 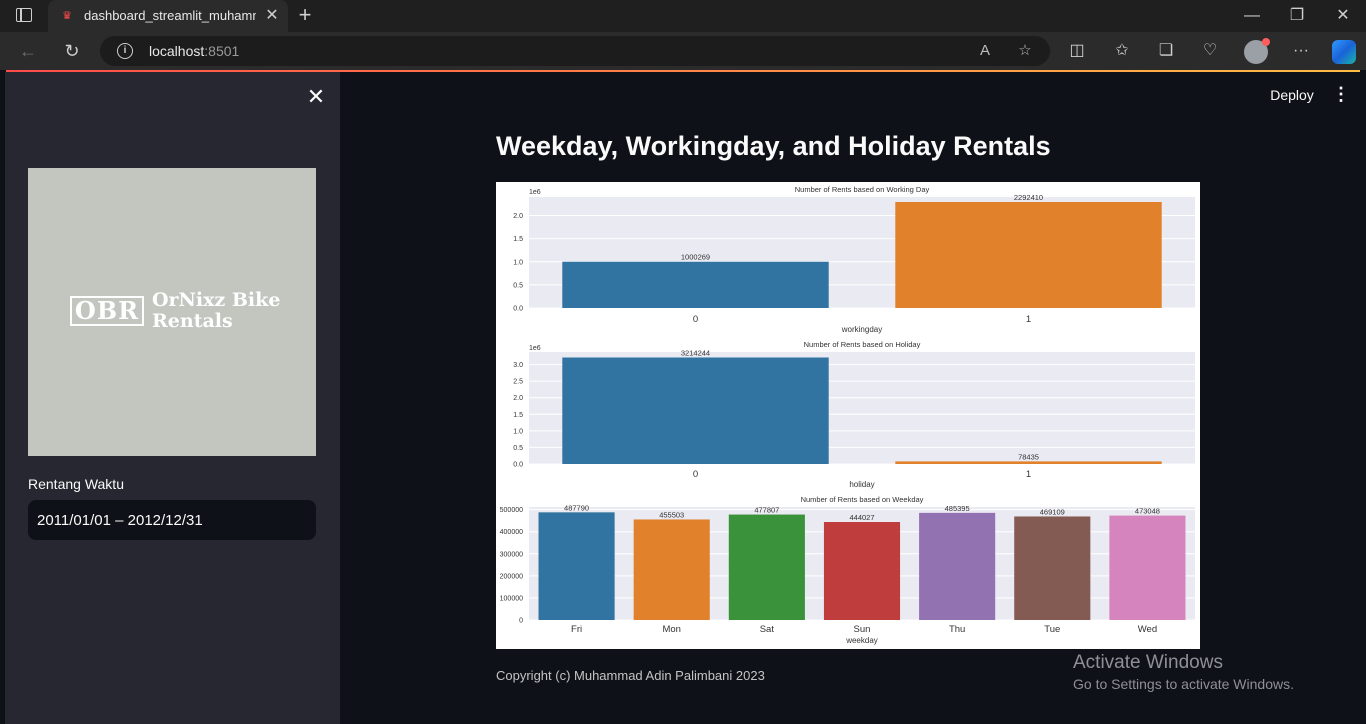 I want to click on bar-data-label: 477807, so click(x=766, y=510).